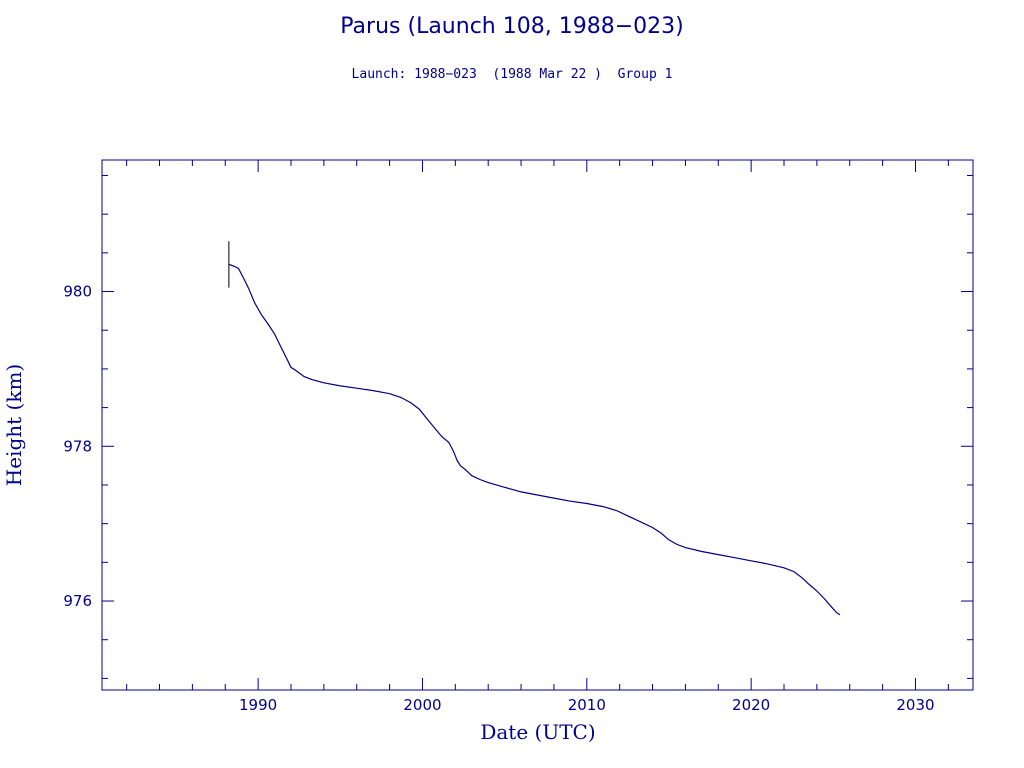 The image size is (1024, 768). I want to click on y-axis-tick-labels: 976 978 980, so click(77, 446).